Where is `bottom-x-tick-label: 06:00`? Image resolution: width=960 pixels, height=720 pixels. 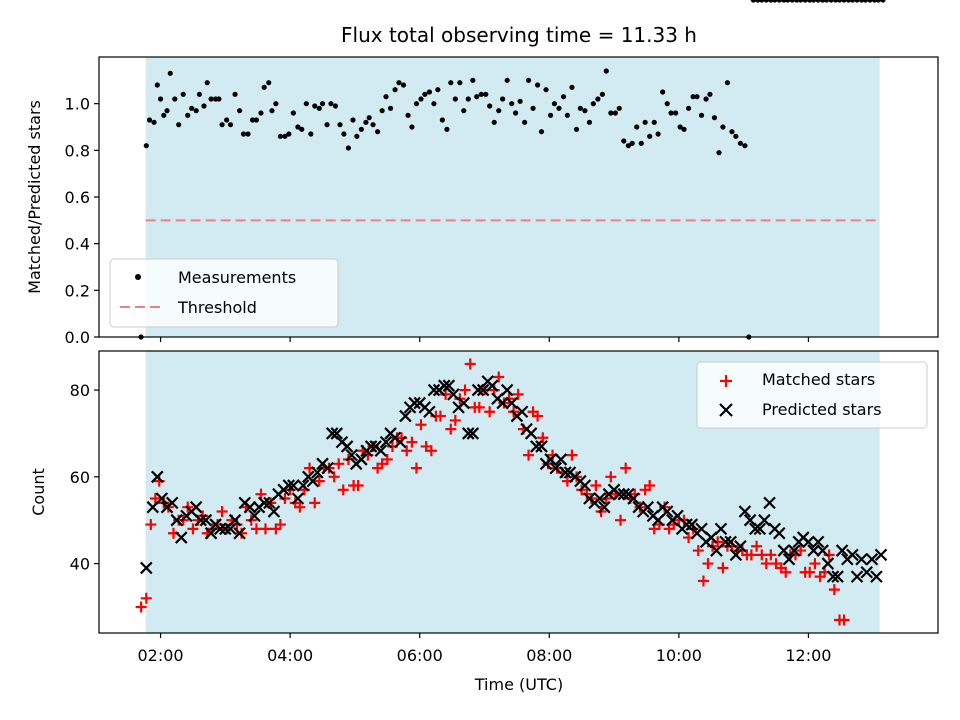 bottom-x-tick-label: 06:00 is located at coordinates (420, 655).